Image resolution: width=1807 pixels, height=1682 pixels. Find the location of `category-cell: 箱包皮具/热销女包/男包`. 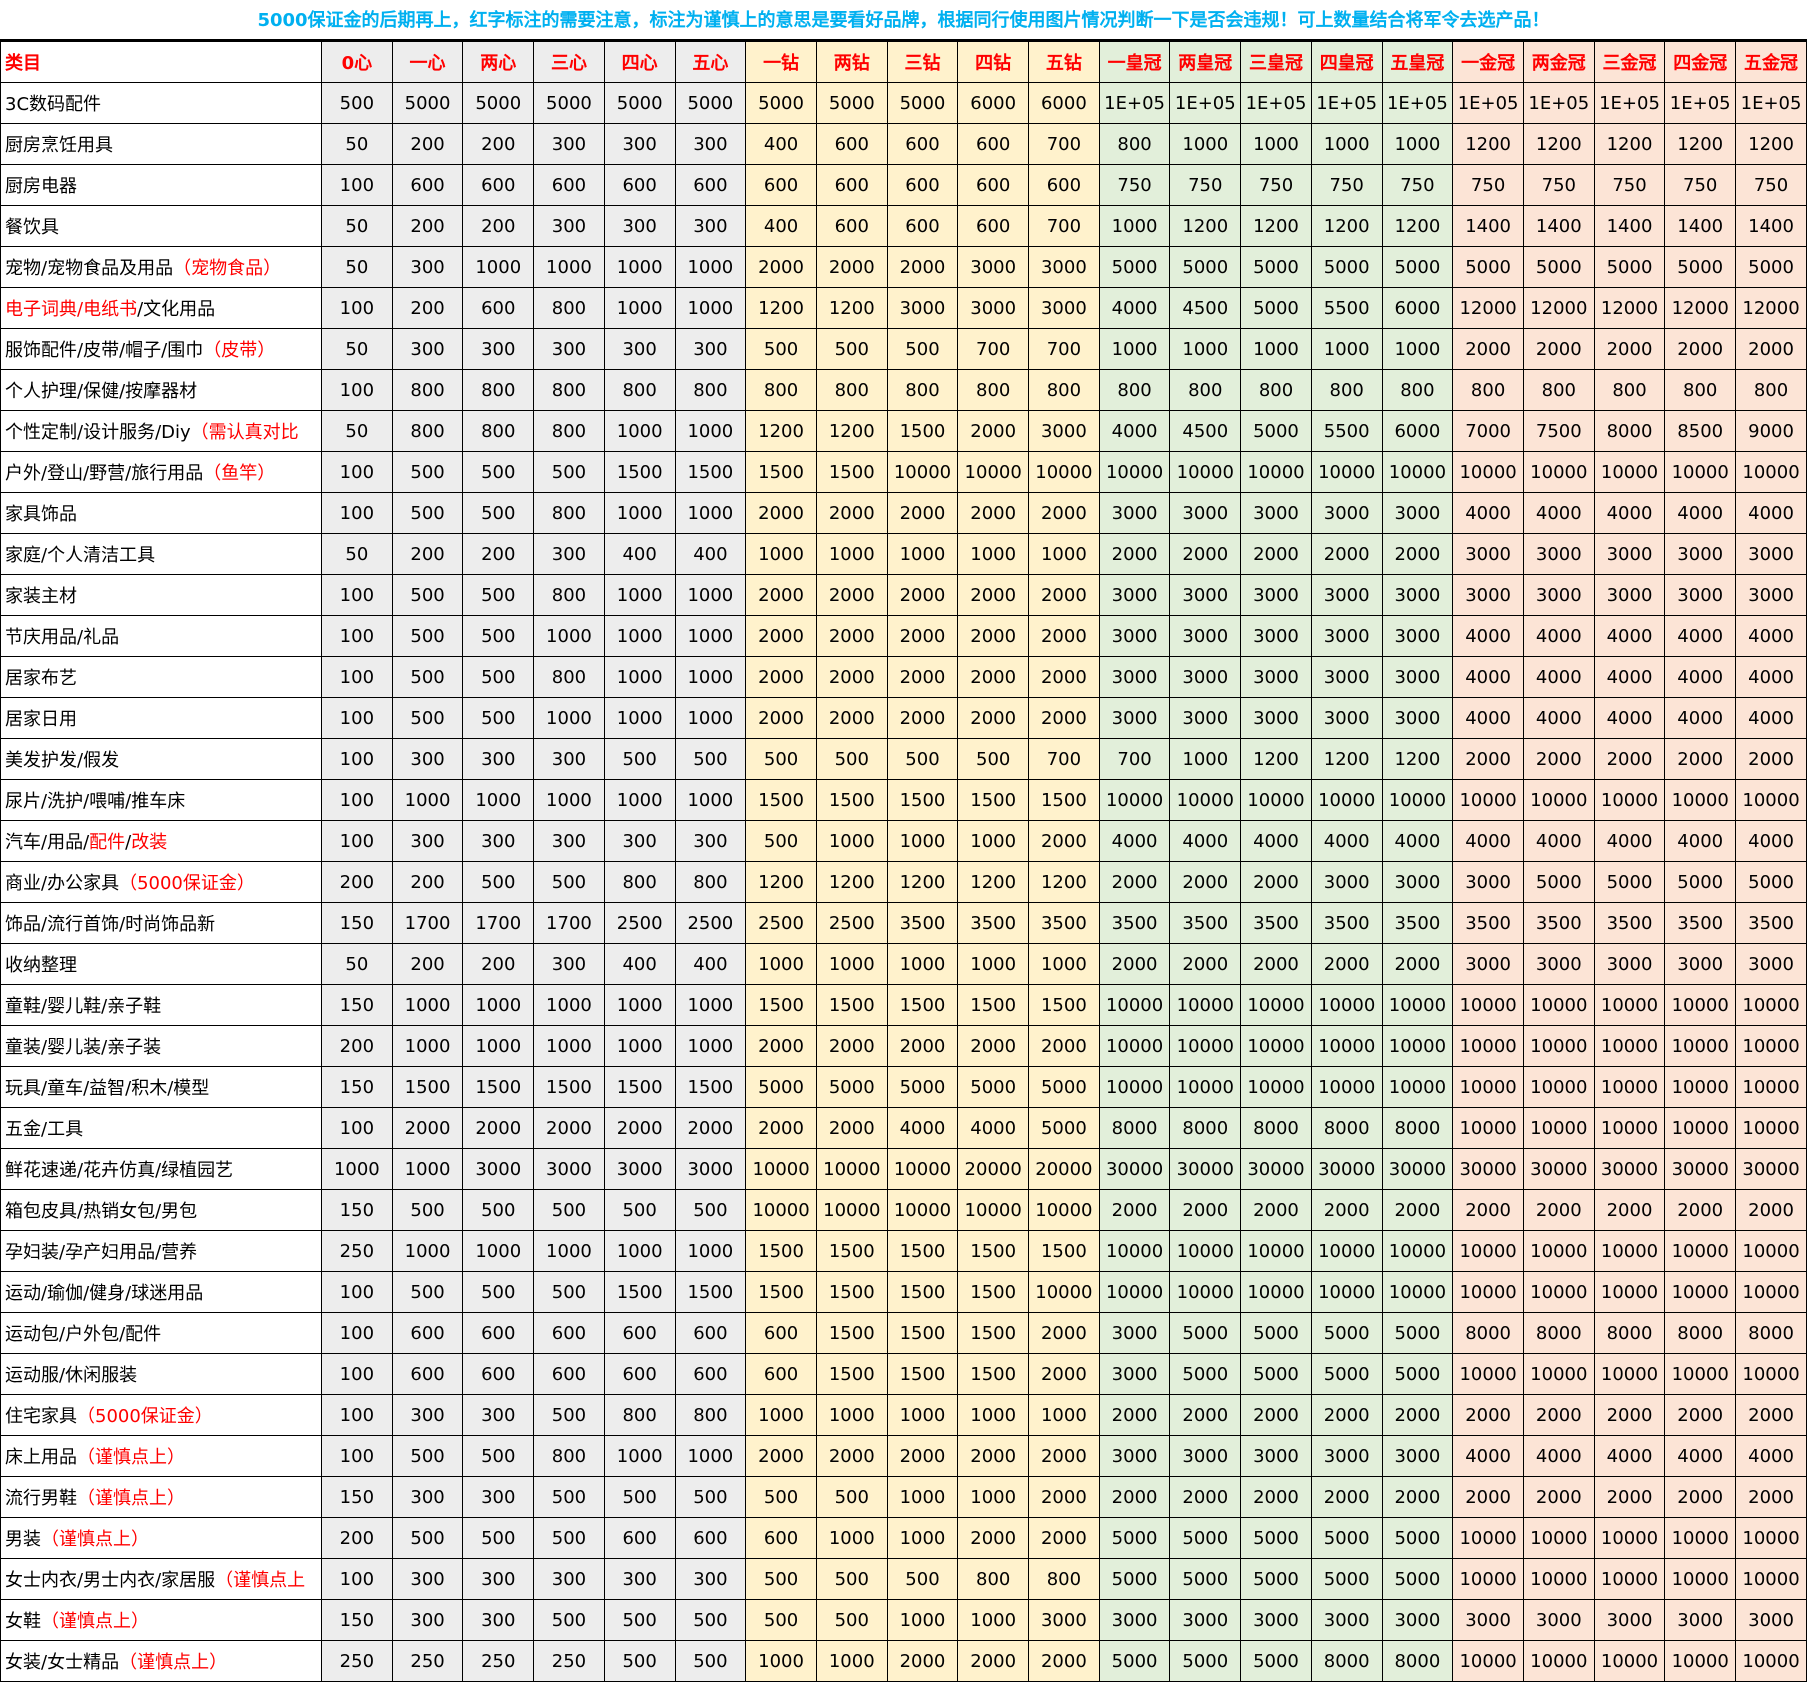

category-cell: 箱包皮具/热销女包/男包 is located at coordinates (161, 1210).